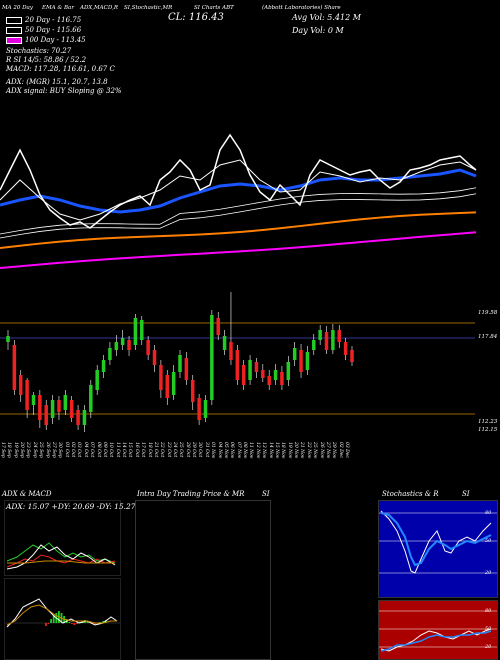 This screenshot has height=660, width=500. What do you see at coordinates (46, 40) in the screenshot?
I see `legend-item-100day: 100 Day - 113.45` at bounding box center [46, 40].